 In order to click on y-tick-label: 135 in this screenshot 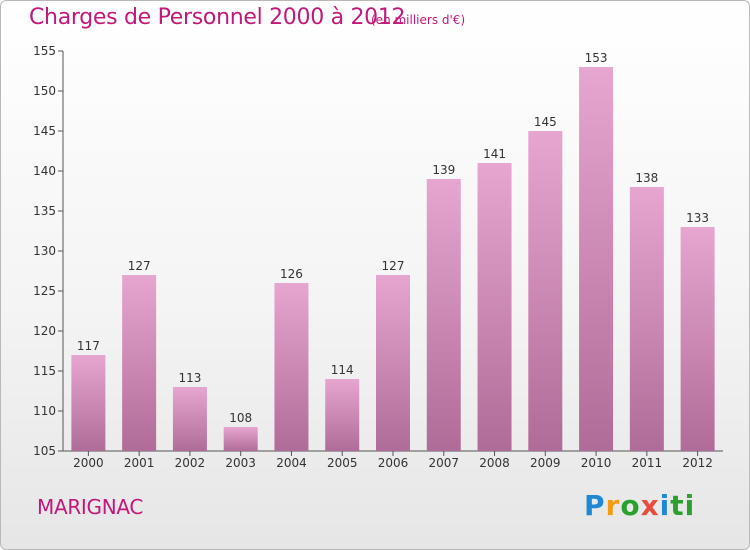, I will do `click(44, 211)`.